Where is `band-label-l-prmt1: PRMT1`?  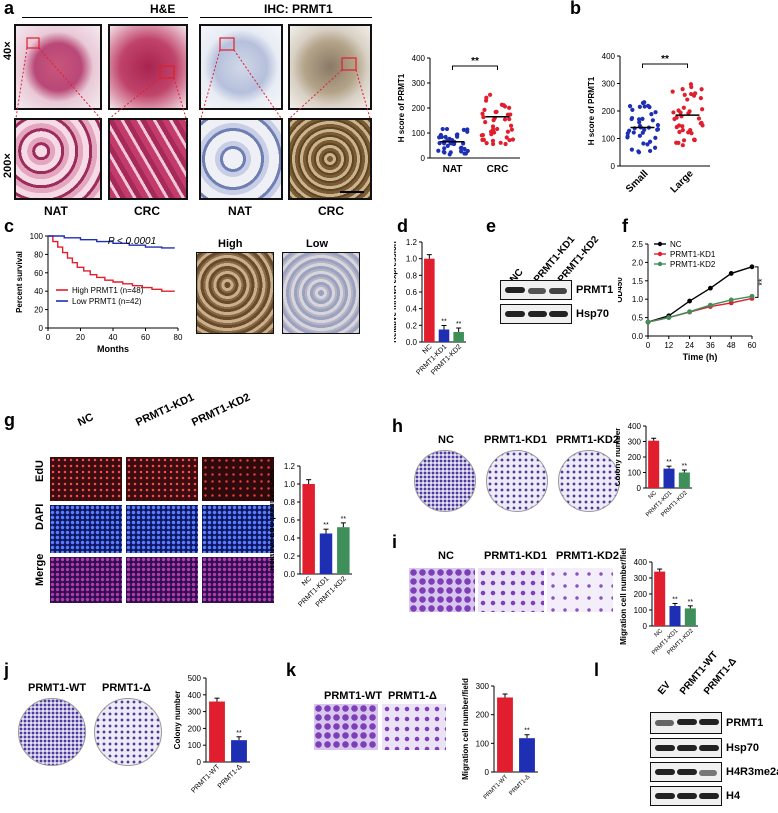
band-label-l-prmt1: PRMT1 is located at coordinates (745, 723).